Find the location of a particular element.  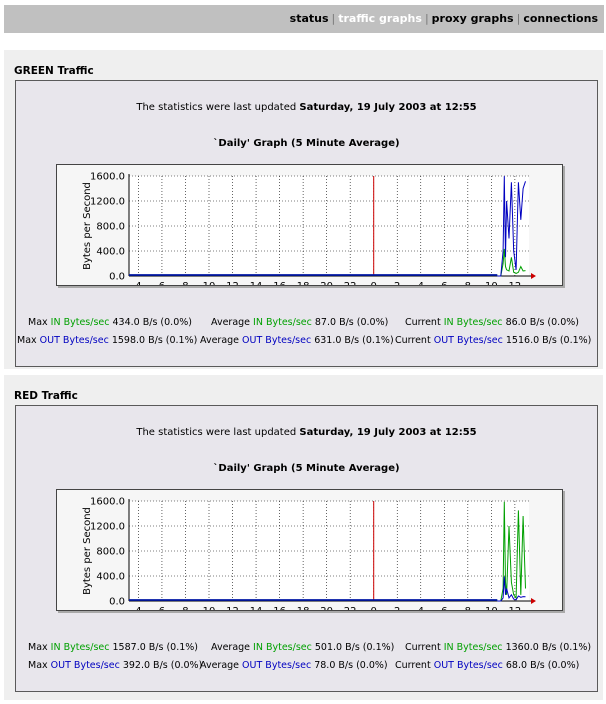

stat-cur-in: Current IN Bytes/sec 1360.0 B/s (0.1%) is located at coordinates (498, 647).